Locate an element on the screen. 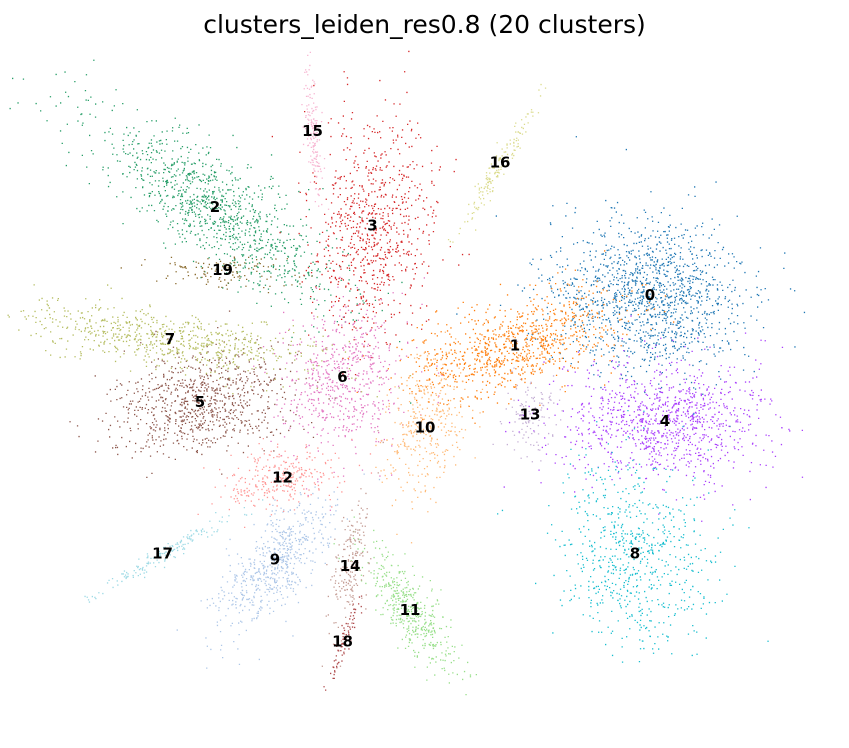 The image size is (849, 748). cluster-label-16: 16 is located at coordinates (500, 163).